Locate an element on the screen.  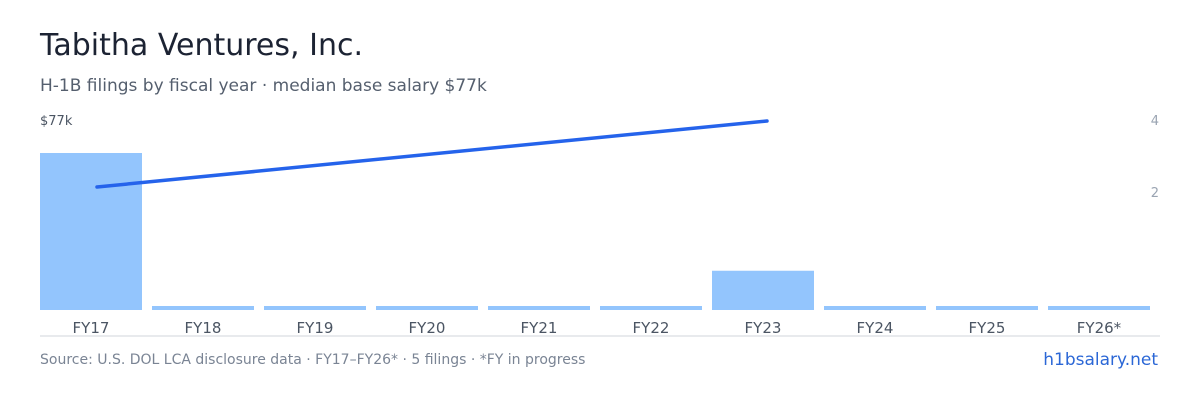
y-left-tick-label: $77k is located at coordinates (56, 121).